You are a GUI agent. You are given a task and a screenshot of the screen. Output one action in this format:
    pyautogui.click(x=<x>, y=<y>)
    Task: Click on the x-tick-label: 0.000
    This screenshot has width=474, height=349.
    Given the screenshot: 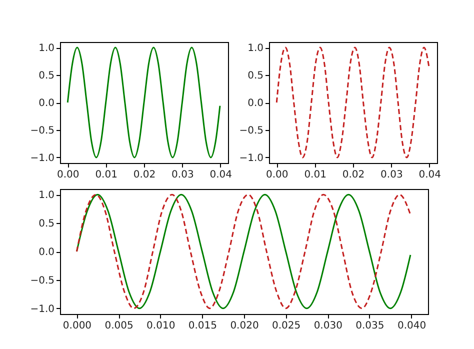 What is the action you would take?
    pyautogui.click(x=77, y=326)
    